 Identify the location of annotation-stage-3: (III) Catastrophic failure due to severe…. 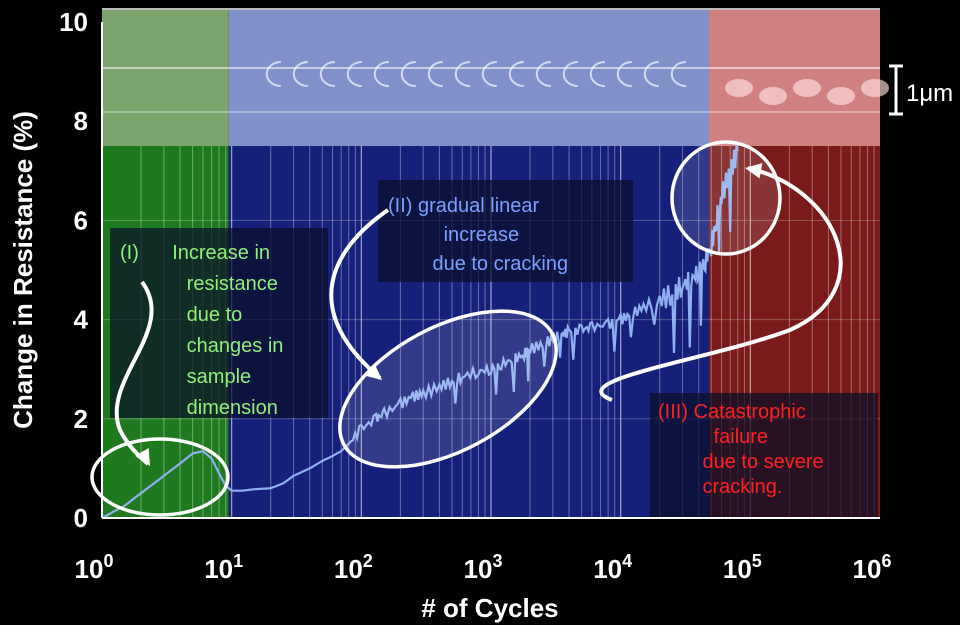
(741, 449).